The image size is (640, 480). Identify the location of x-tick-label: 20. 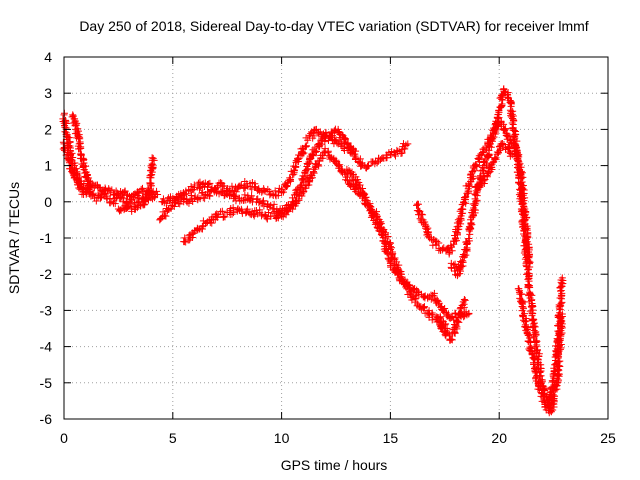
(499, 438).